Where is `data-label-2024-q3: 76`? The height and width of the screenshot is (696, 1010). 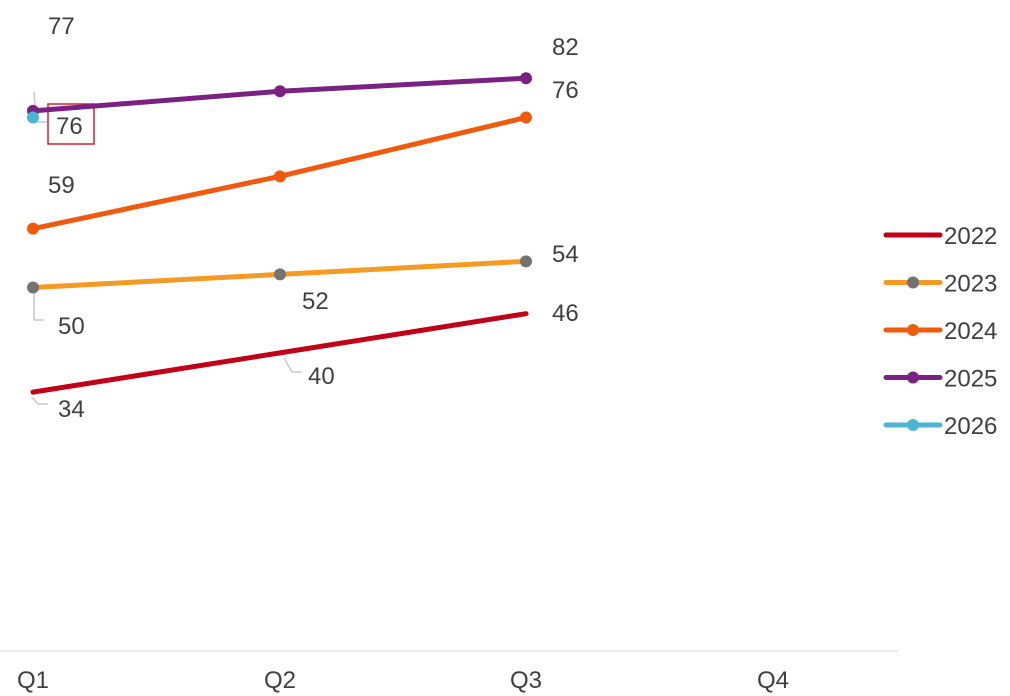
data-label-2024-q3: 76 is located at coordinates (565, 90).